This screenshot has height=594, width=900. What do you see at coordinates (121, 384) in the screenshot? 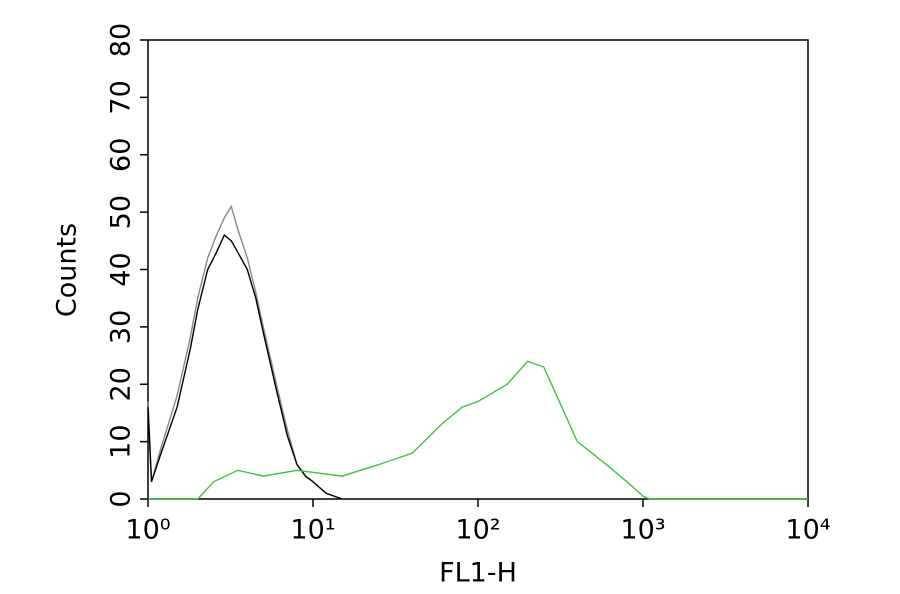
I see `y-tick-label: 20` at bounding box center [121, 384].